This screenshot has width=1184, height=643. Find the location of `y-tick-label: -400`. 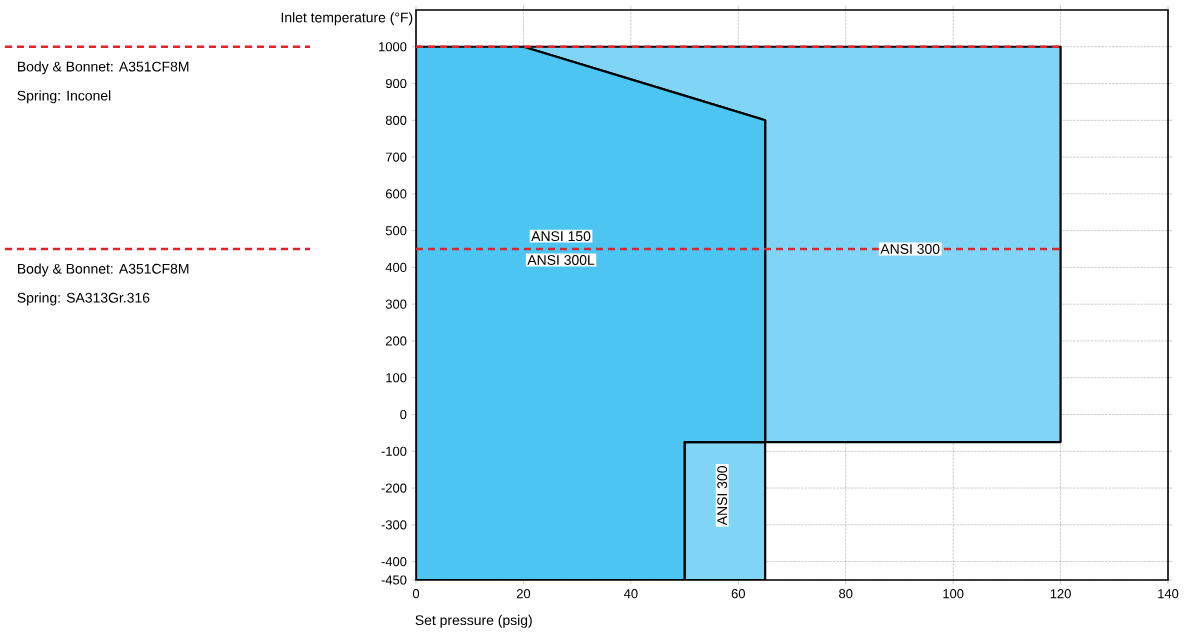

y-tick-label: -400 is located at coordinates (394, 562).